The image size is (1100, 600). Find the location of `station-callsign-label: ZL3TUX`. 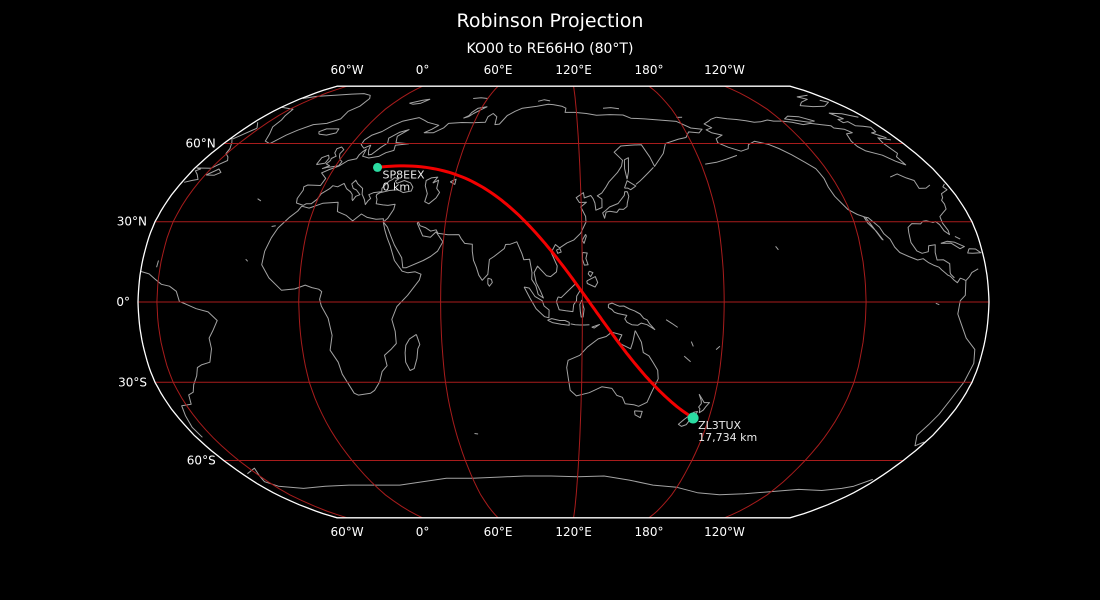

station-callsign-label: ZL3TUX is located at coordinates (719, 425).